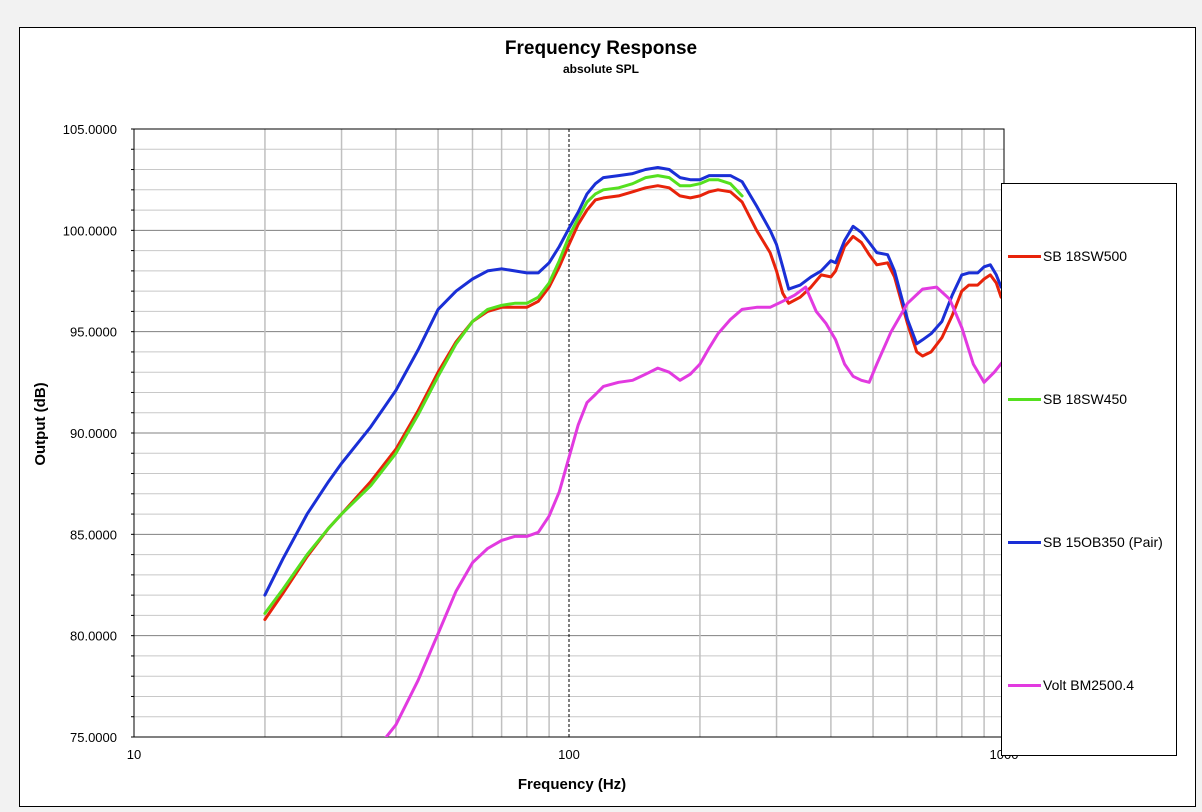  What do you see at coordinates (90, 129) in the screenshot?
I see `y-tick-label: 105.0000` at bounding box center [90, 129].